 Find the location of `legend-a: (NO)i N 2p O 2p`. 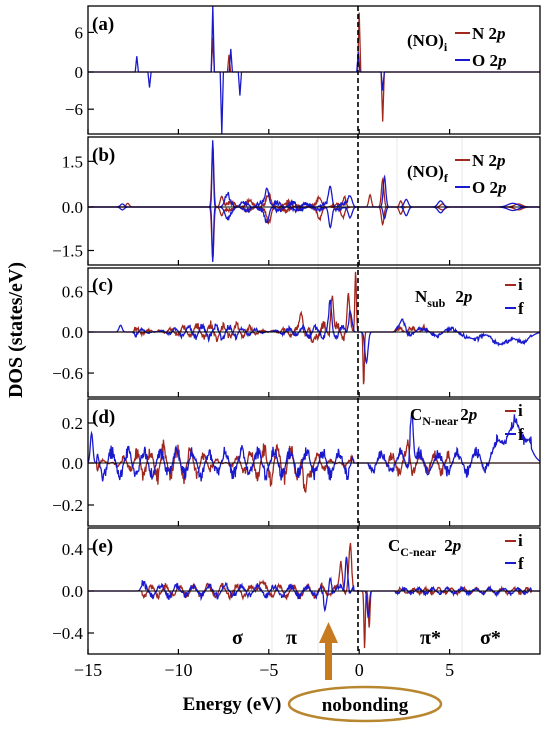

legend-a: (NO)i N 2p O 2p is located at coordinates (456, 47).